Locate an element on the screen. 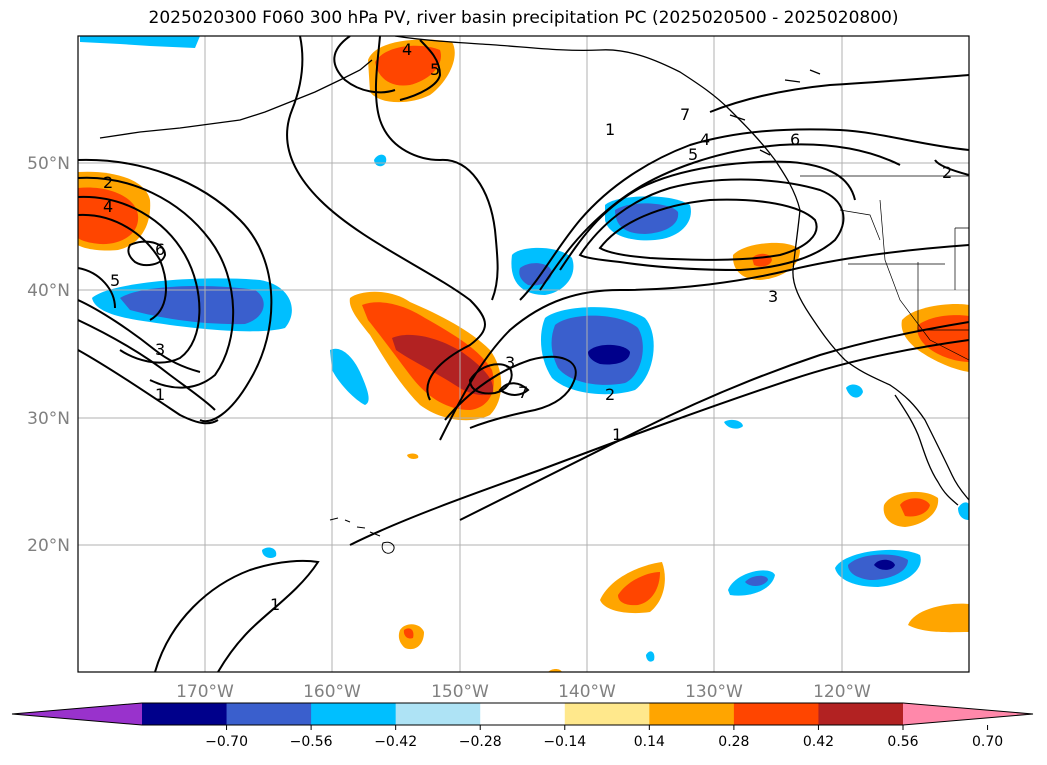 The height and width of the screenshot is (765, 1047). lon-label: 120°W is located at coordinates (842, 692).